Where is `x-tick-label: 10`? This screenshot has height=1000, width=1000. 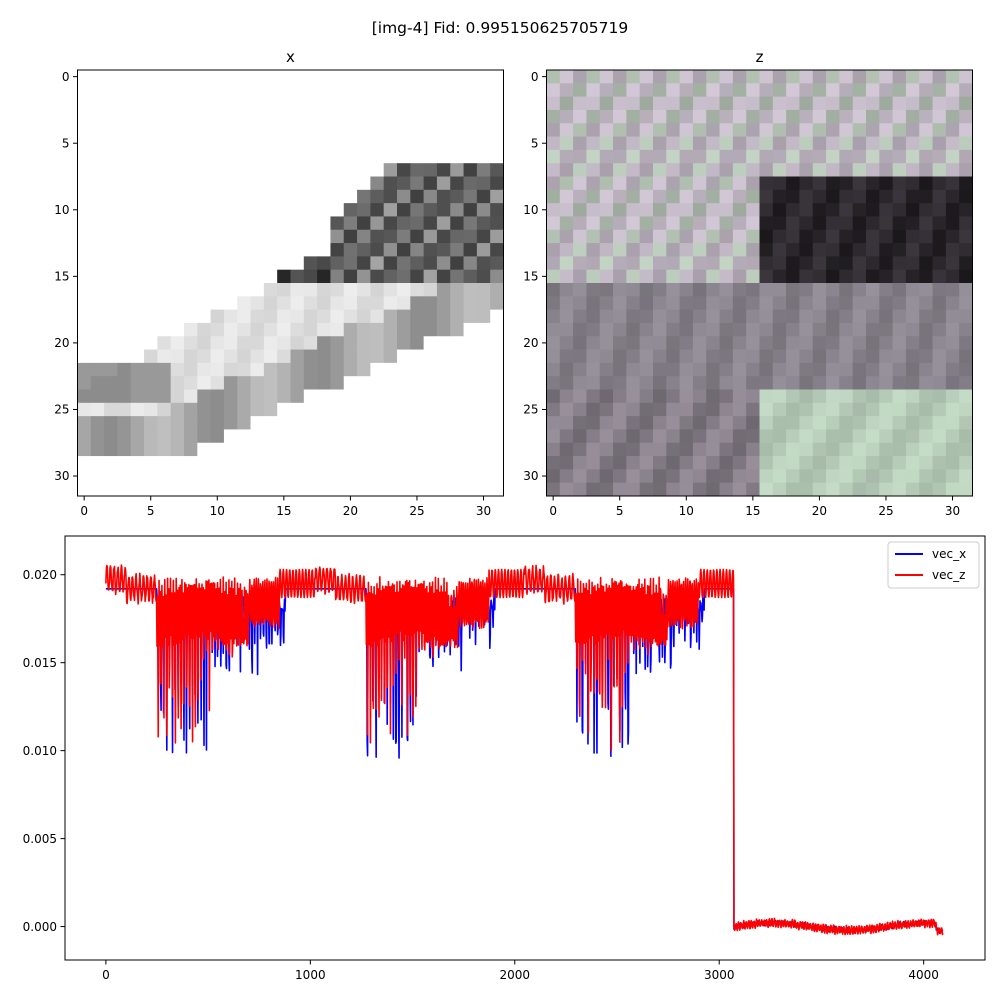
x-tick-label: 10 is located at coordinates (686, 511).